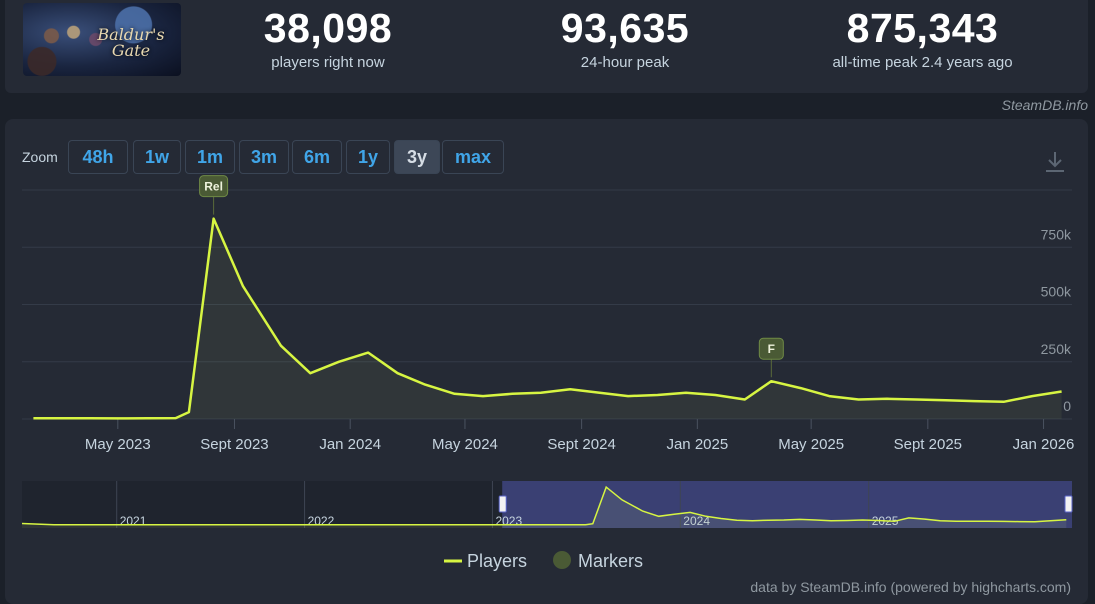 The image size is (1095, 604). What do you see at coordinates (368, 157) in the screenshot?
I see `zoom-1y-button: 1y` at bounding box center [368, 157].